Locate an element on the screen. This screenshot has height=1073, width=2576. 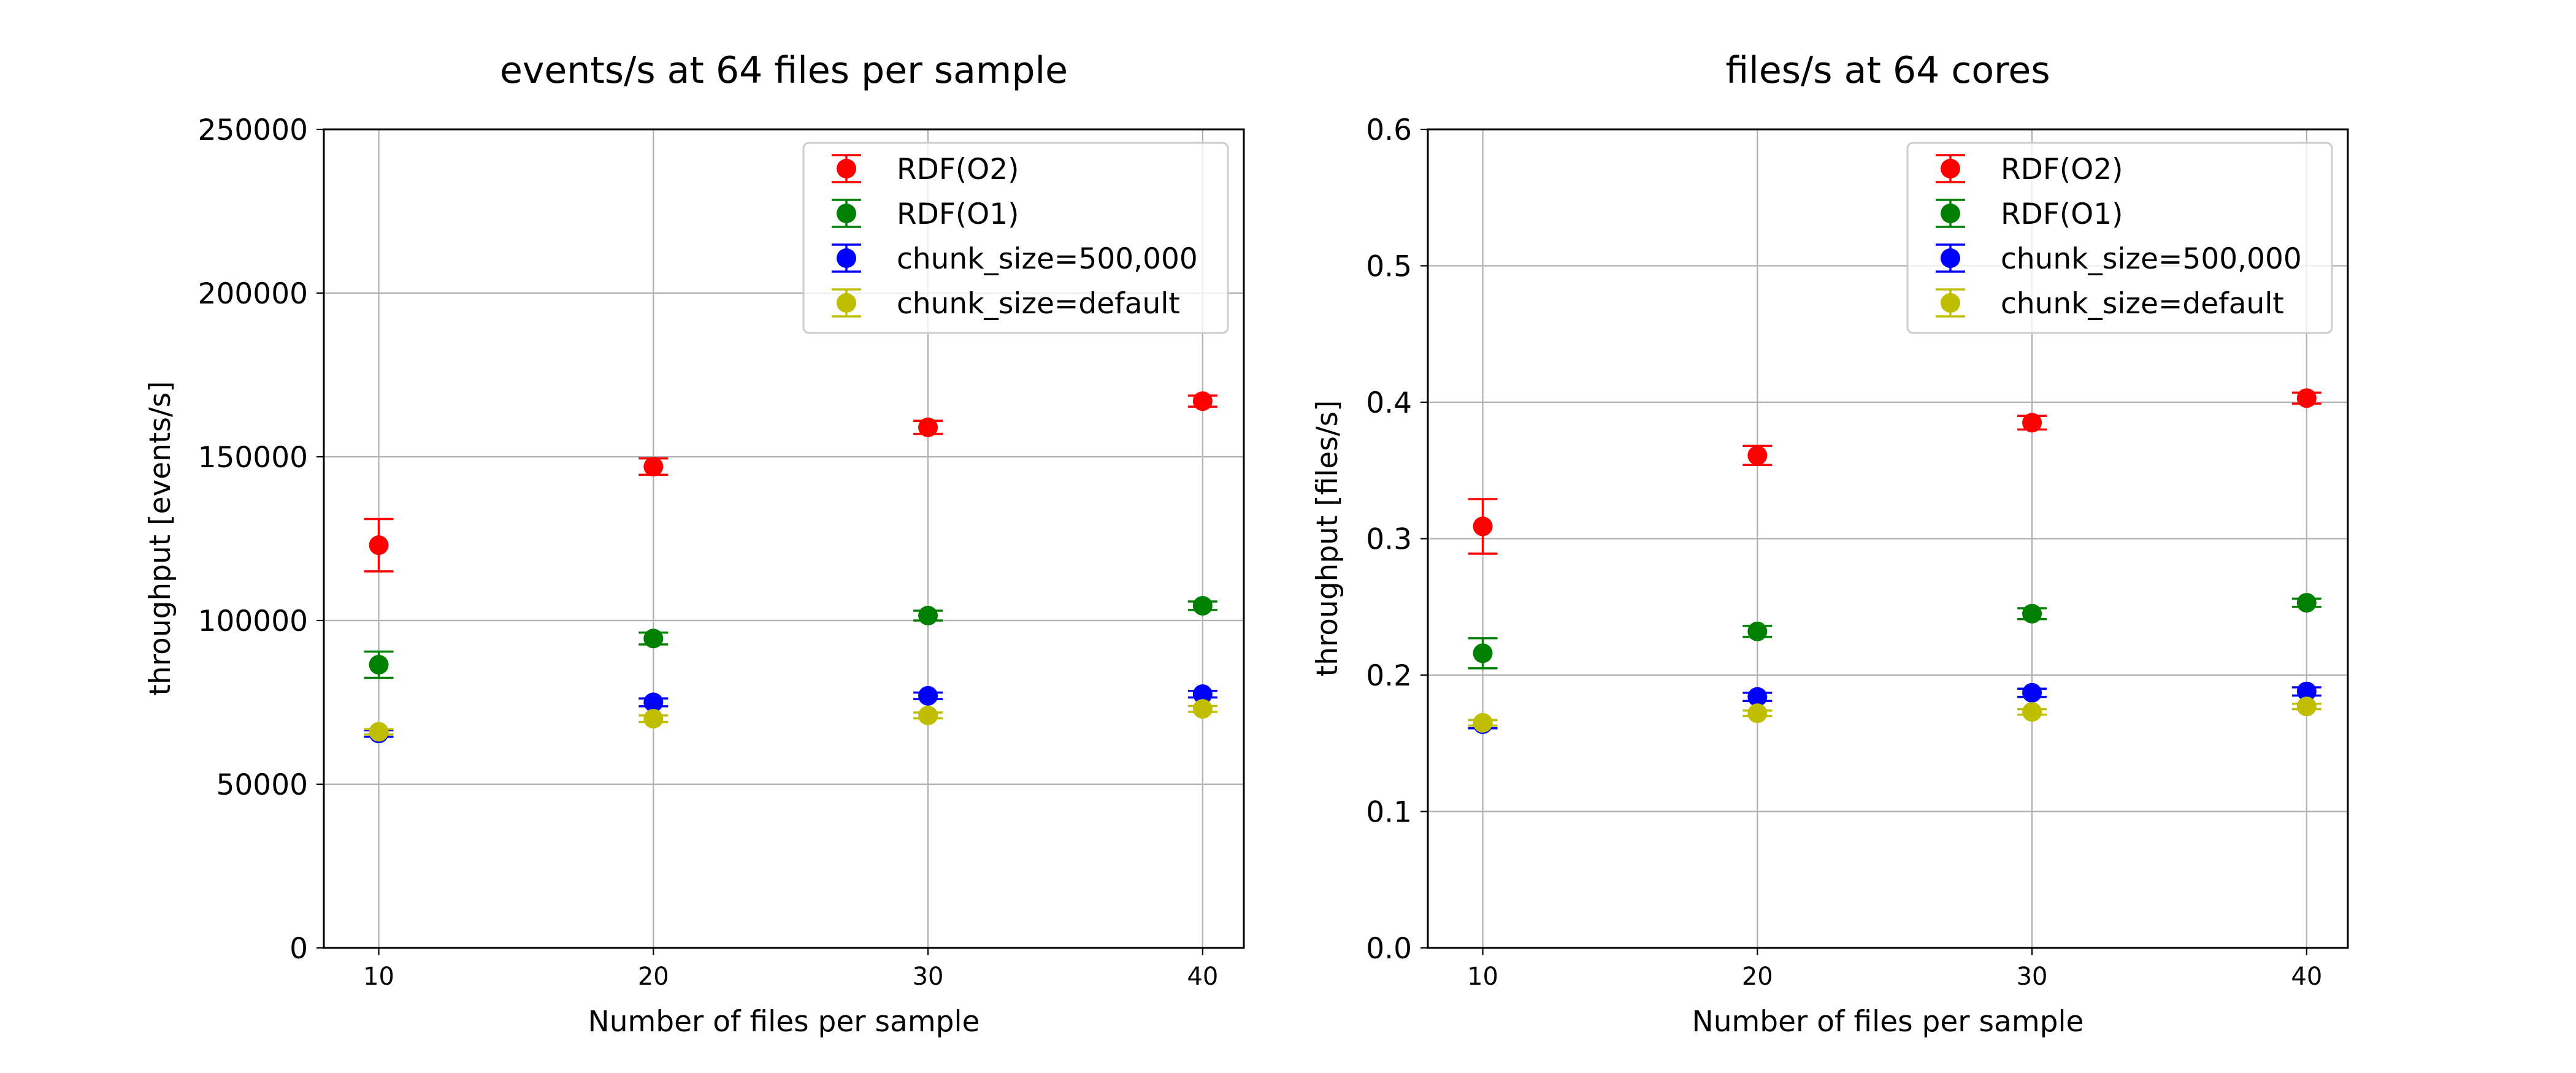
y-axis-label: throughput [events/s] is located at coordinates (160, 538).